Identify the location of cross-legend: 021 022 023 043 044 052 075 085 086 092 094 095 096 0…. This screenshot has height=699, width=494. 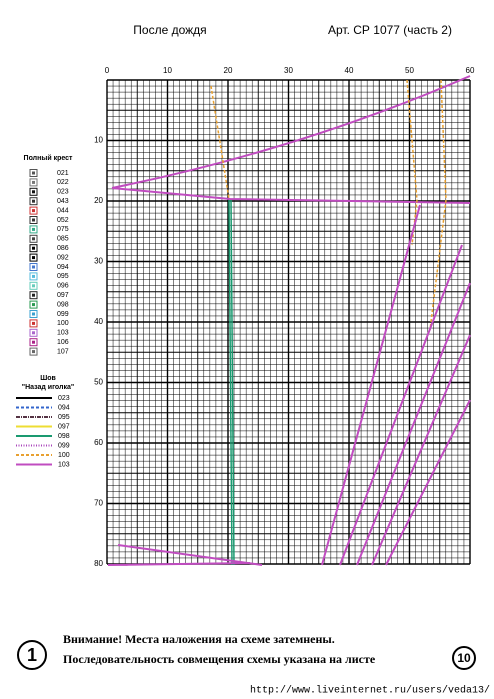
(49, 262).